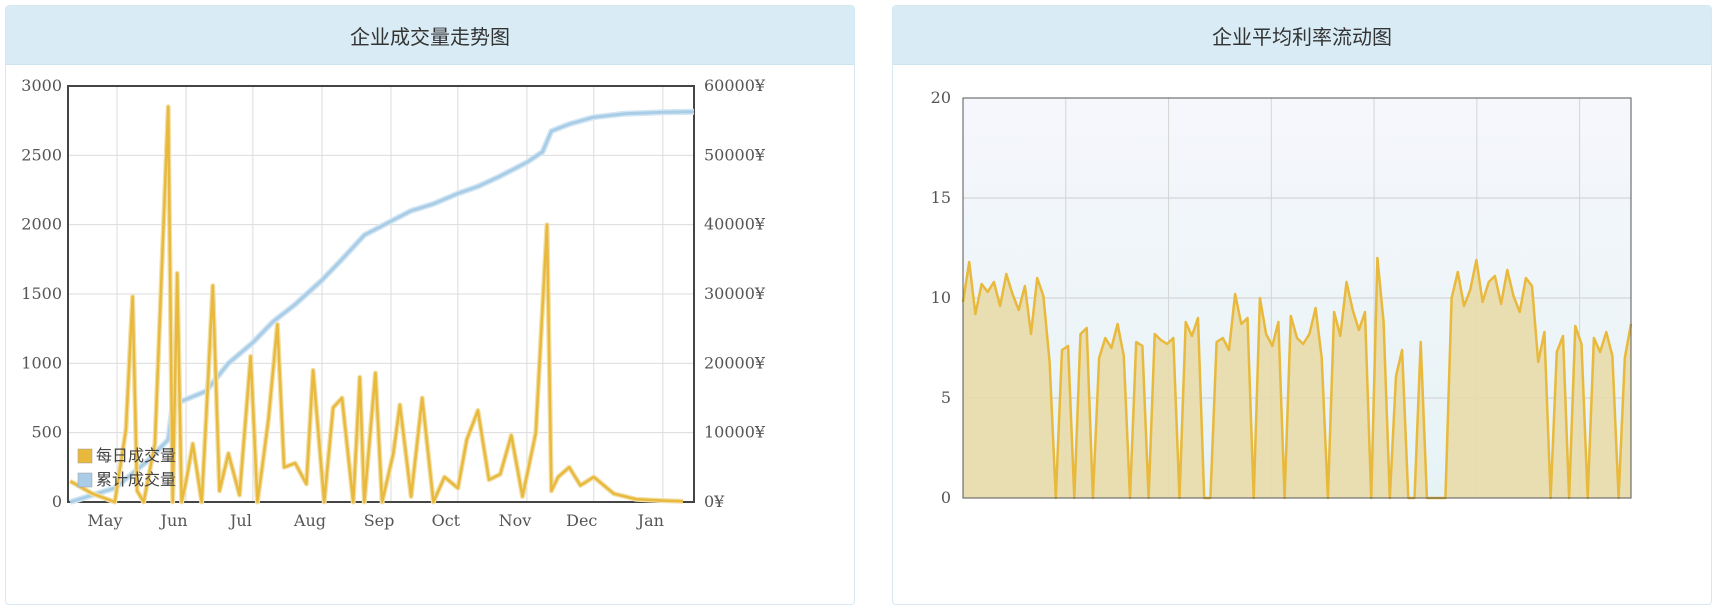 Image resolution: width=1712 pixels, height=605 pixels. I want to click on x-tick-label: Jan, so click(650, 520).